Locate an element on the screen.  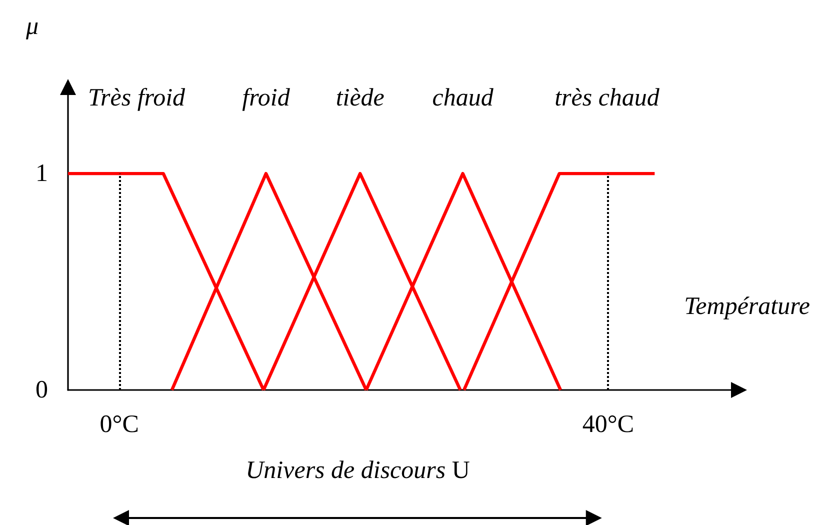
x-tick-label: 40°C is located at coordinates (608, 424).